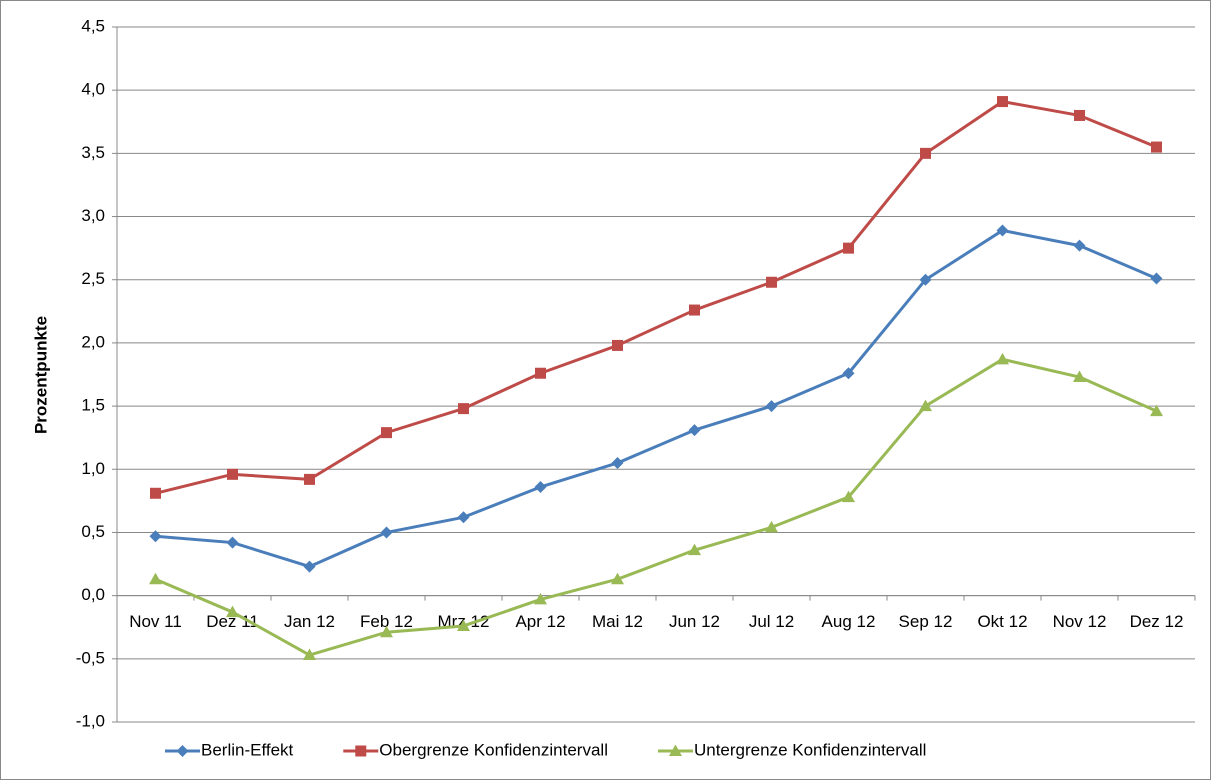 The width and height of the screenshot is (1211, 780). Describe the element at coordinates (694, 621) in the screenshot. I see `x-tick-label: Jun 12` at that location.